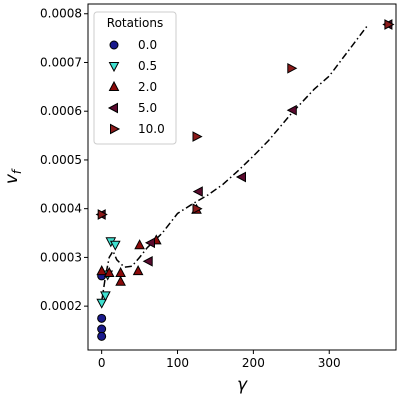 This screenshot has width=400, height=400. Describe the element at coordinates (147, 66) in the screenshot. I see `legend-label: 0.5` at that location.